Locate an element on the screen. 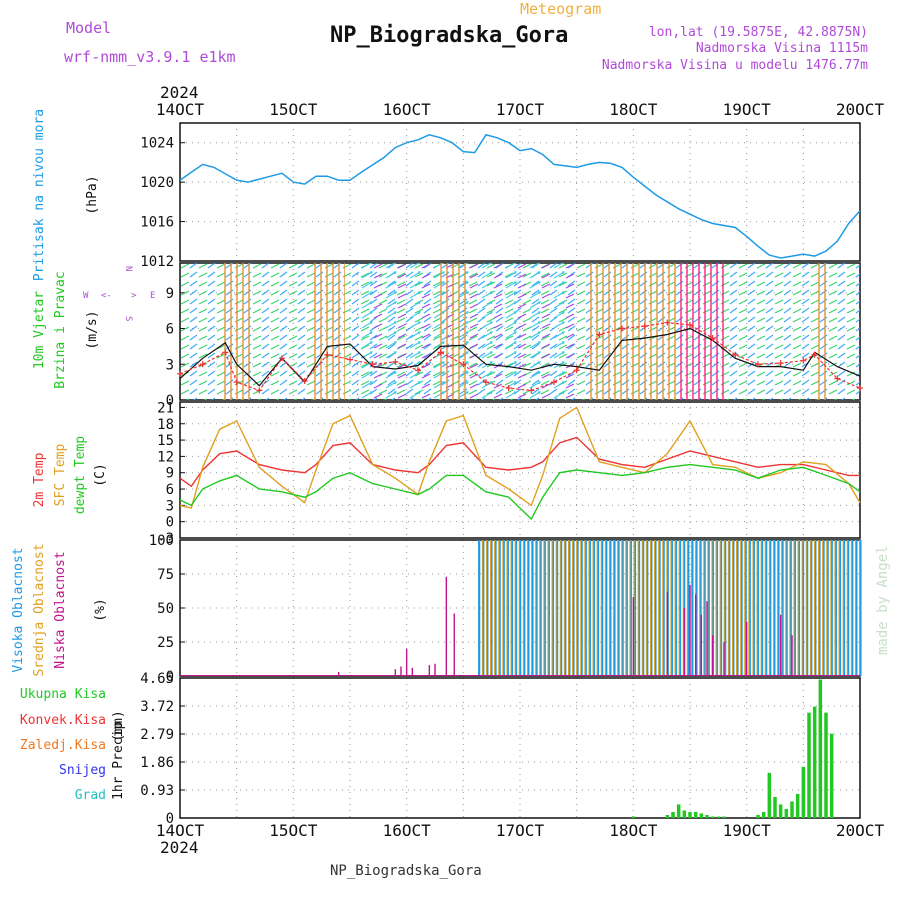 The image size is (900, 900). wind-key-arrow-left: <- is located at coordinates (106, 296).